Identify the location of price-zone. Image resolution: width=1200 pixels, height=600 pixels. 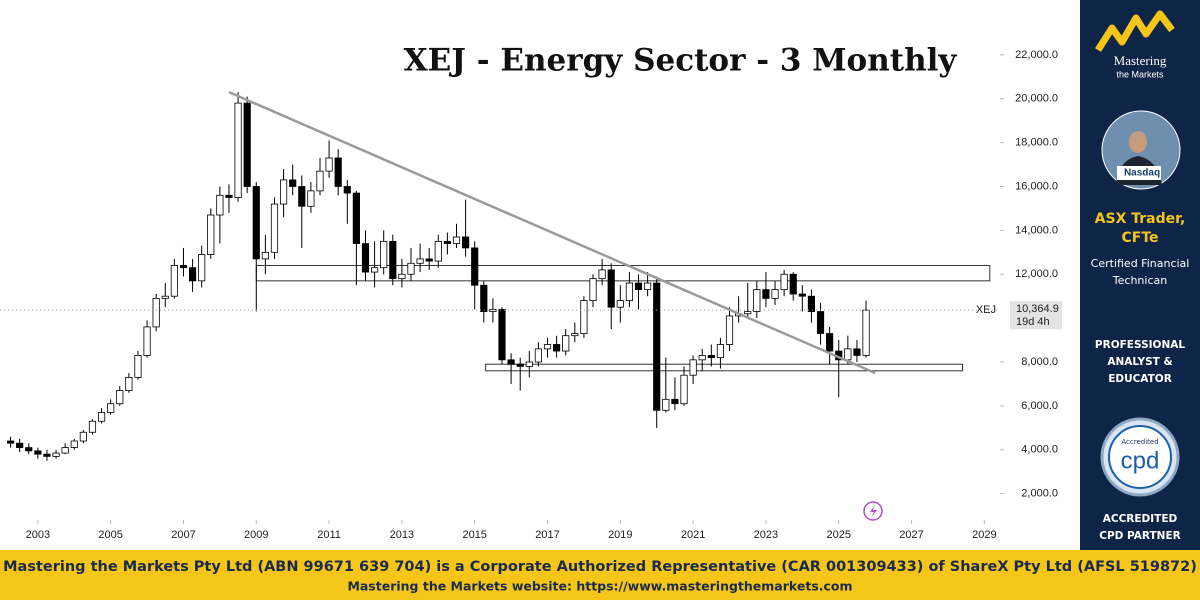
(724, 367).